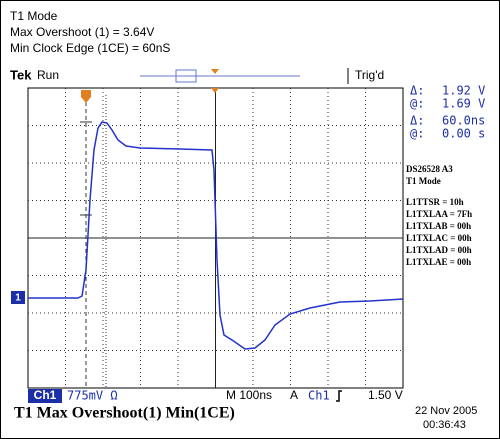 The image size is (500, 439). What do you see at coordinates (34, 16) in the screenshot?
I see `header-line: T1 Mode` at bounding box center [34, 16].